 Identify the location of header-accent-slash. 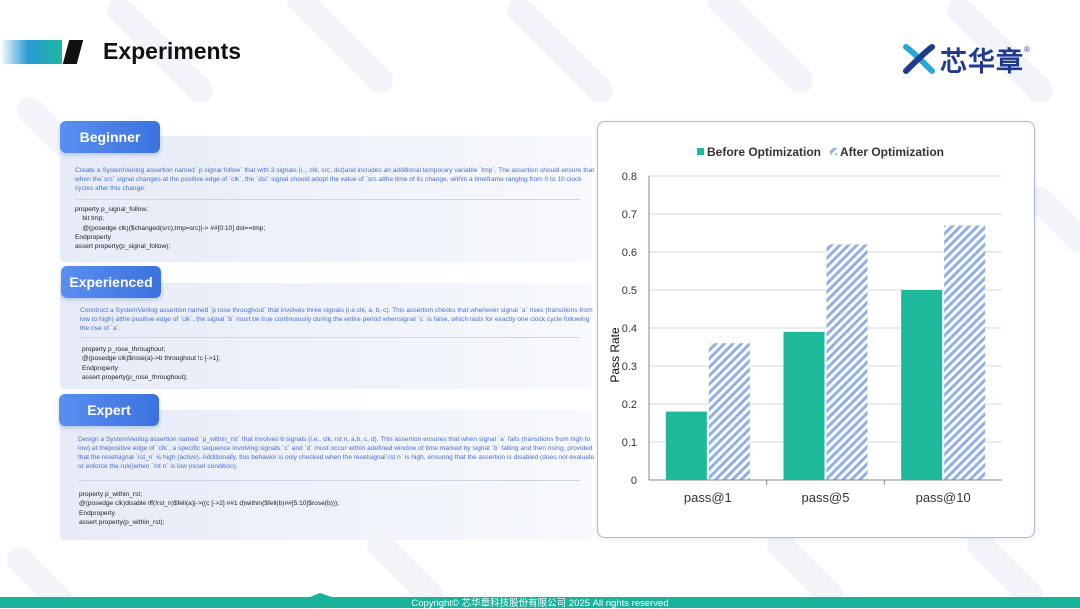
(73, 52).